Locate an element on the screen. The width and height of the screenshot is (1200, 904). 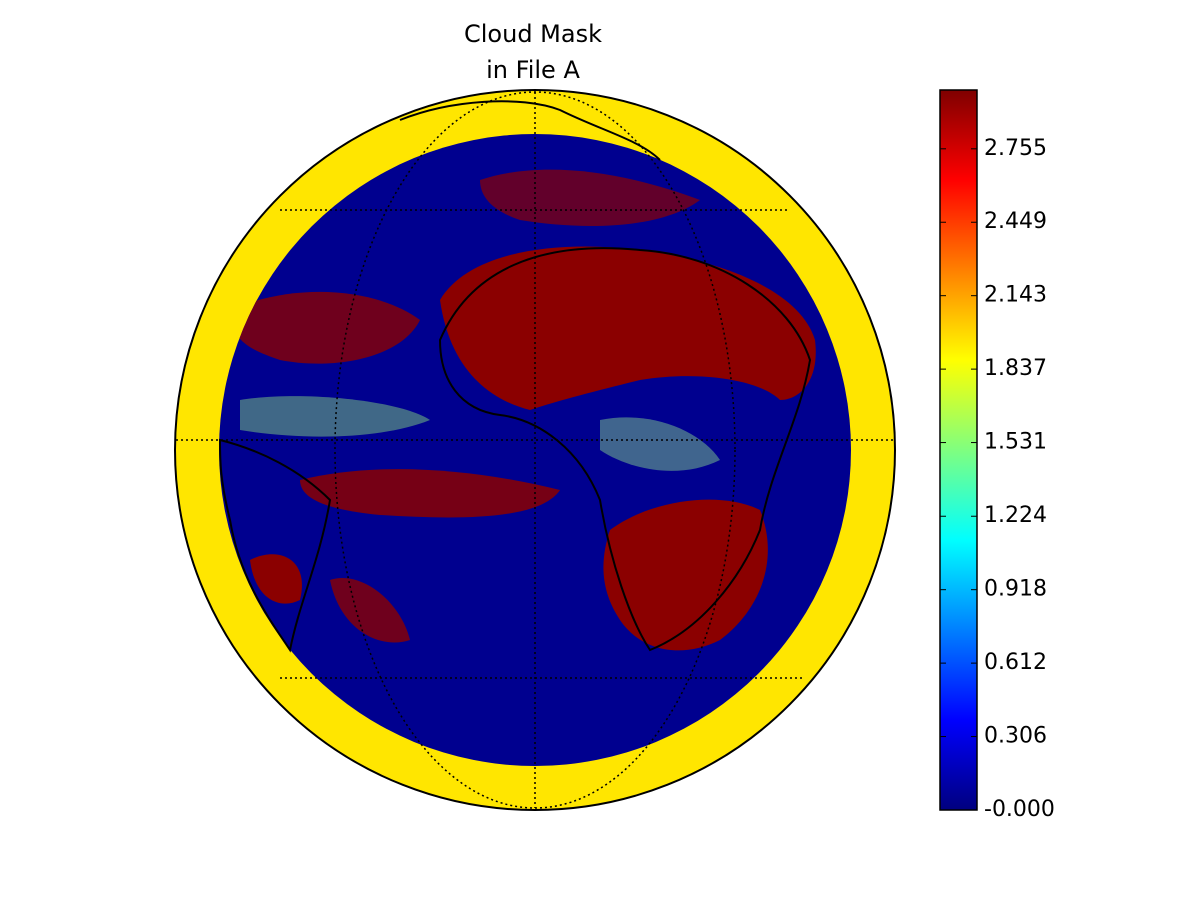
title-line: Cloud Mask is located at coordinates (533, 34).